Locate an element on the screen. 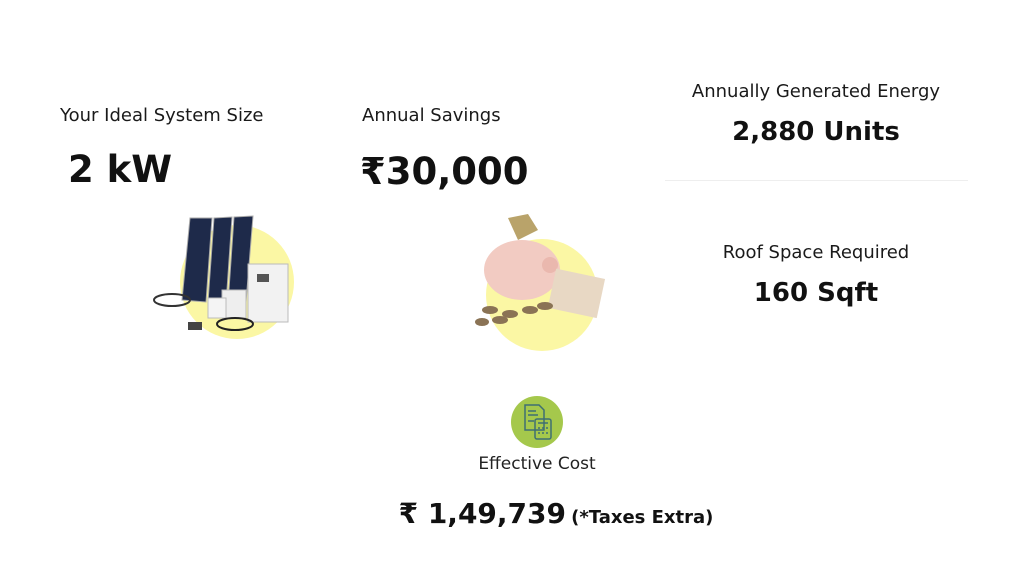  cost-note: (*Taxes Extra) is located at coordinates (642, 517).